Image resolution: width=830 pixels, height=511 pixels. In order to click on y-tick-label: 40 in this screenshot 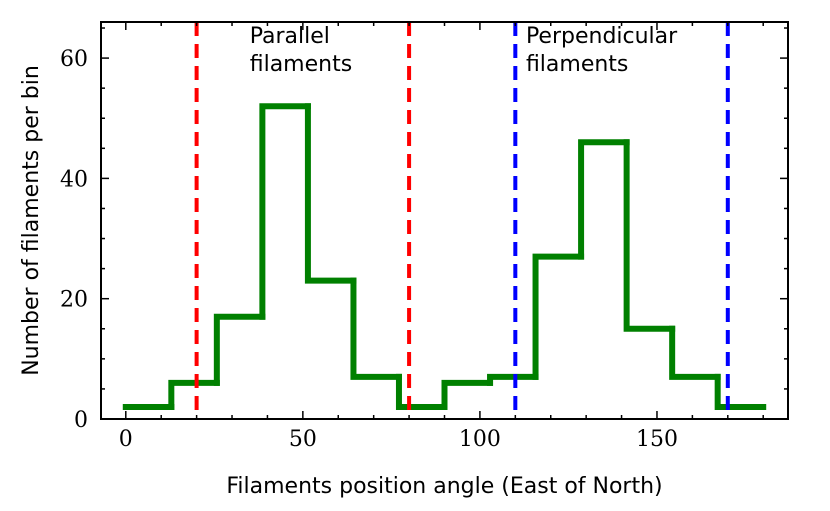, I will do `click(74, 179)`.